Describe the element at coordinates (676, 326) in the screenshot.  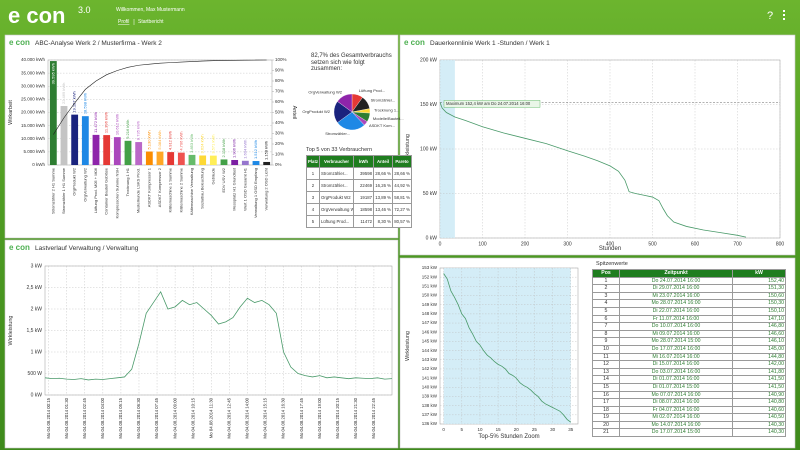
I see `table-cell: Do 10.07.2014 16:00` at that location.